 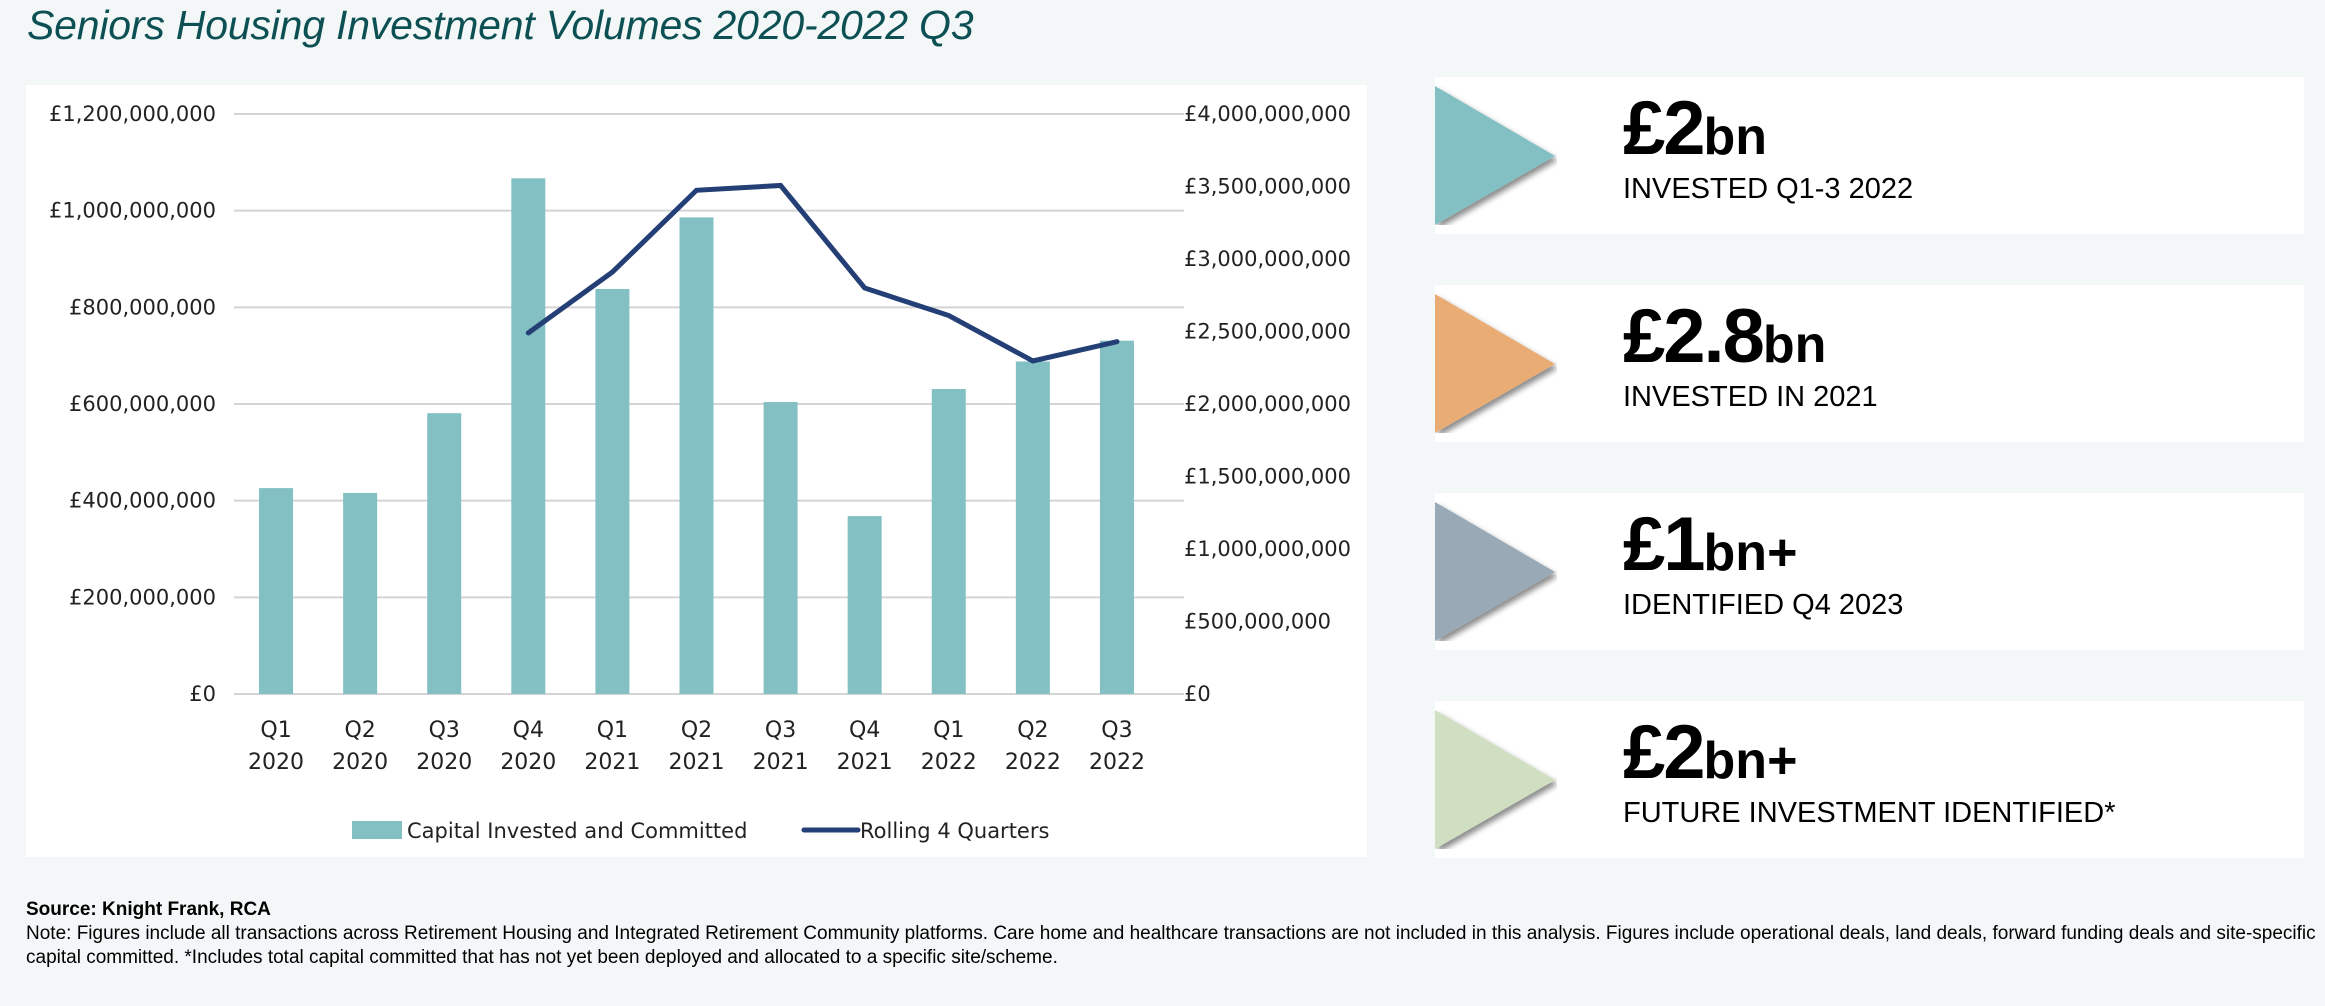 I want to click on right-axis-tick-label: £2,000,000,000, so click(x=1267, y=404).